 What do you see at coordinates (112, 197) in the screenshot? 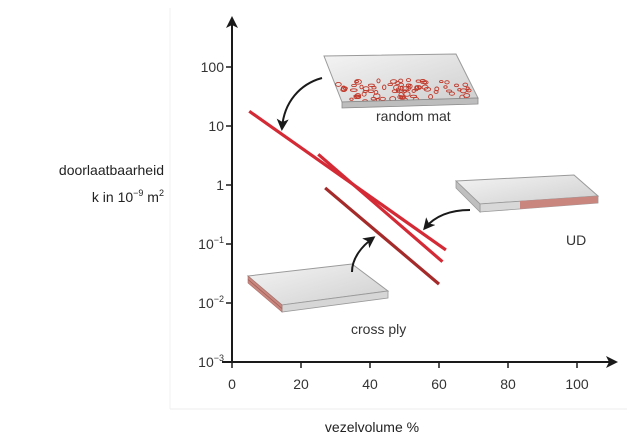
I see `y-axis-title-base: k in 10` at bounding box center [112, 197].